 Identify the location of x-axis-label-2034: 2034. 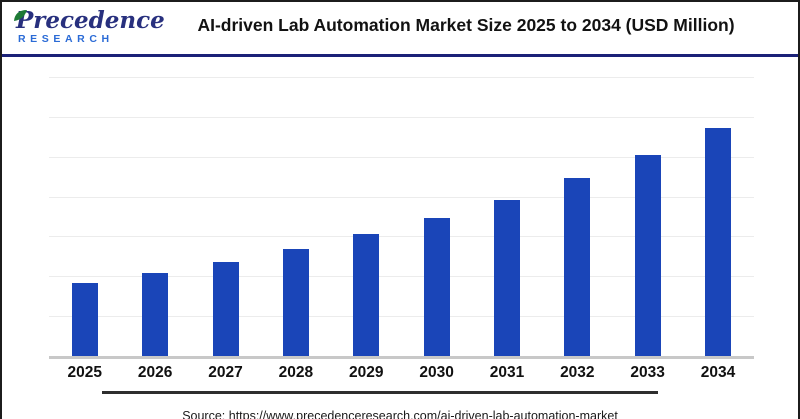
(718, 372).